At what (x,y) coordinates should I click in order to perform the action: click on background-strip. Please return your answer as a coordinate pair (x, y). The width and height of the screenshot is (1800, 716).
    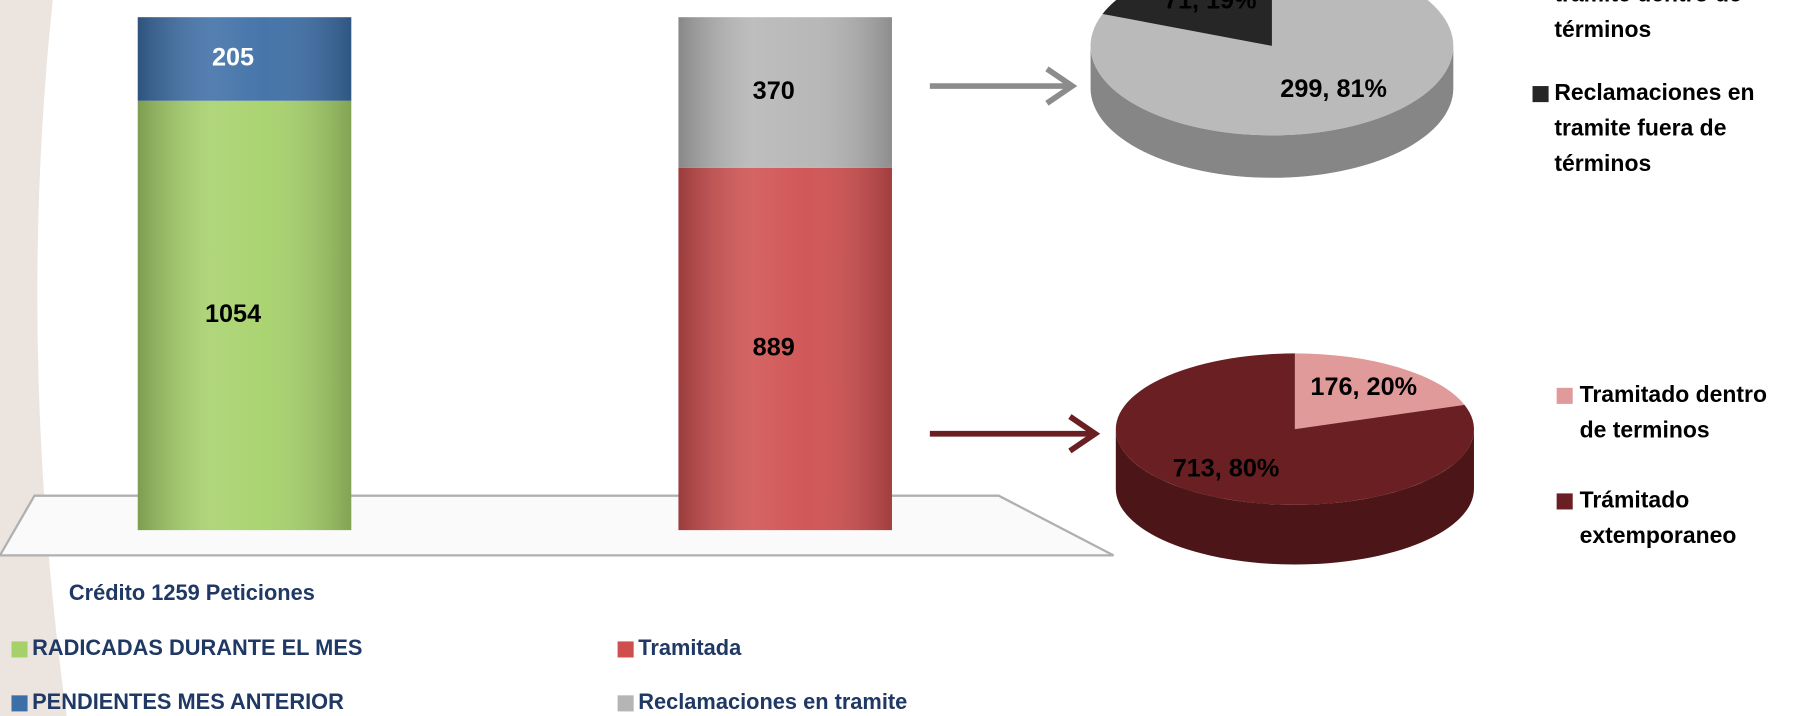
    Looking at the image, I should click on (33, 358).